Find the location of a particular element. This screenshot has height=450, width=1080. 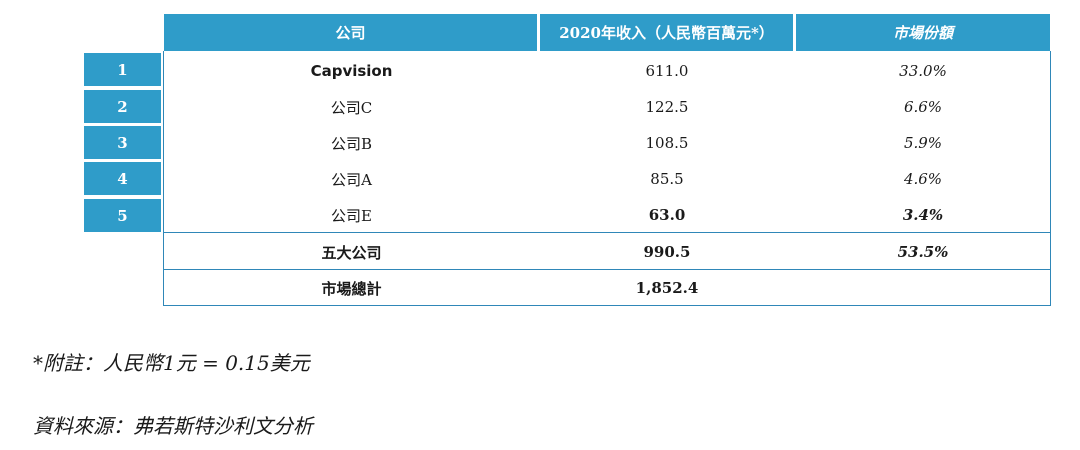

revenue-cell: 85.5 is located at coordinates (667, 179).